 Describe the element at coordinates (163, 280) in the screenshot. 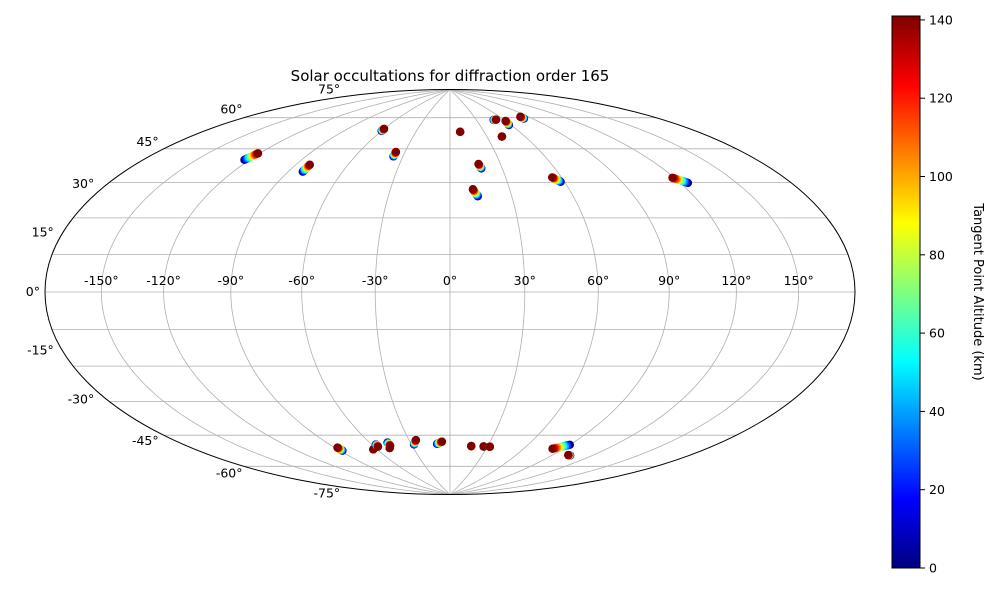

I see `longitude-tick-label: -120°` at that location.